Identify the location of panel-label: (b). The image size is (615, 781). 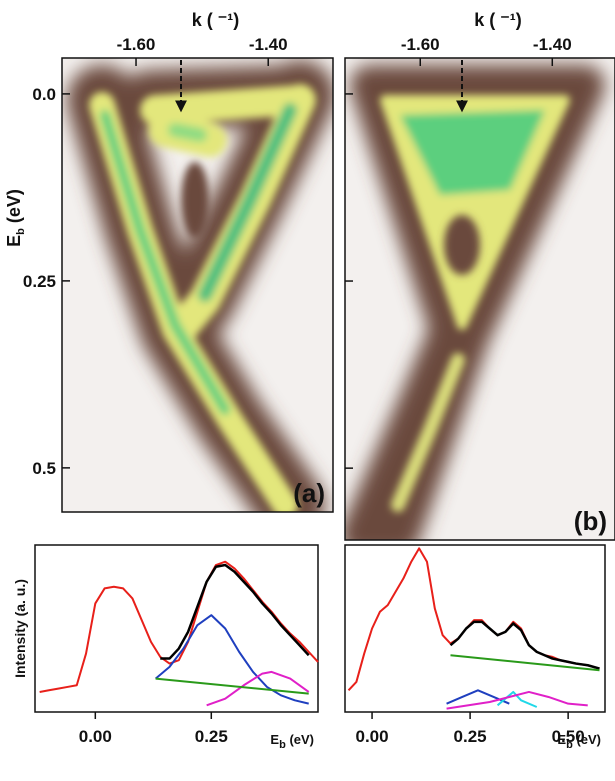
(590, 521).